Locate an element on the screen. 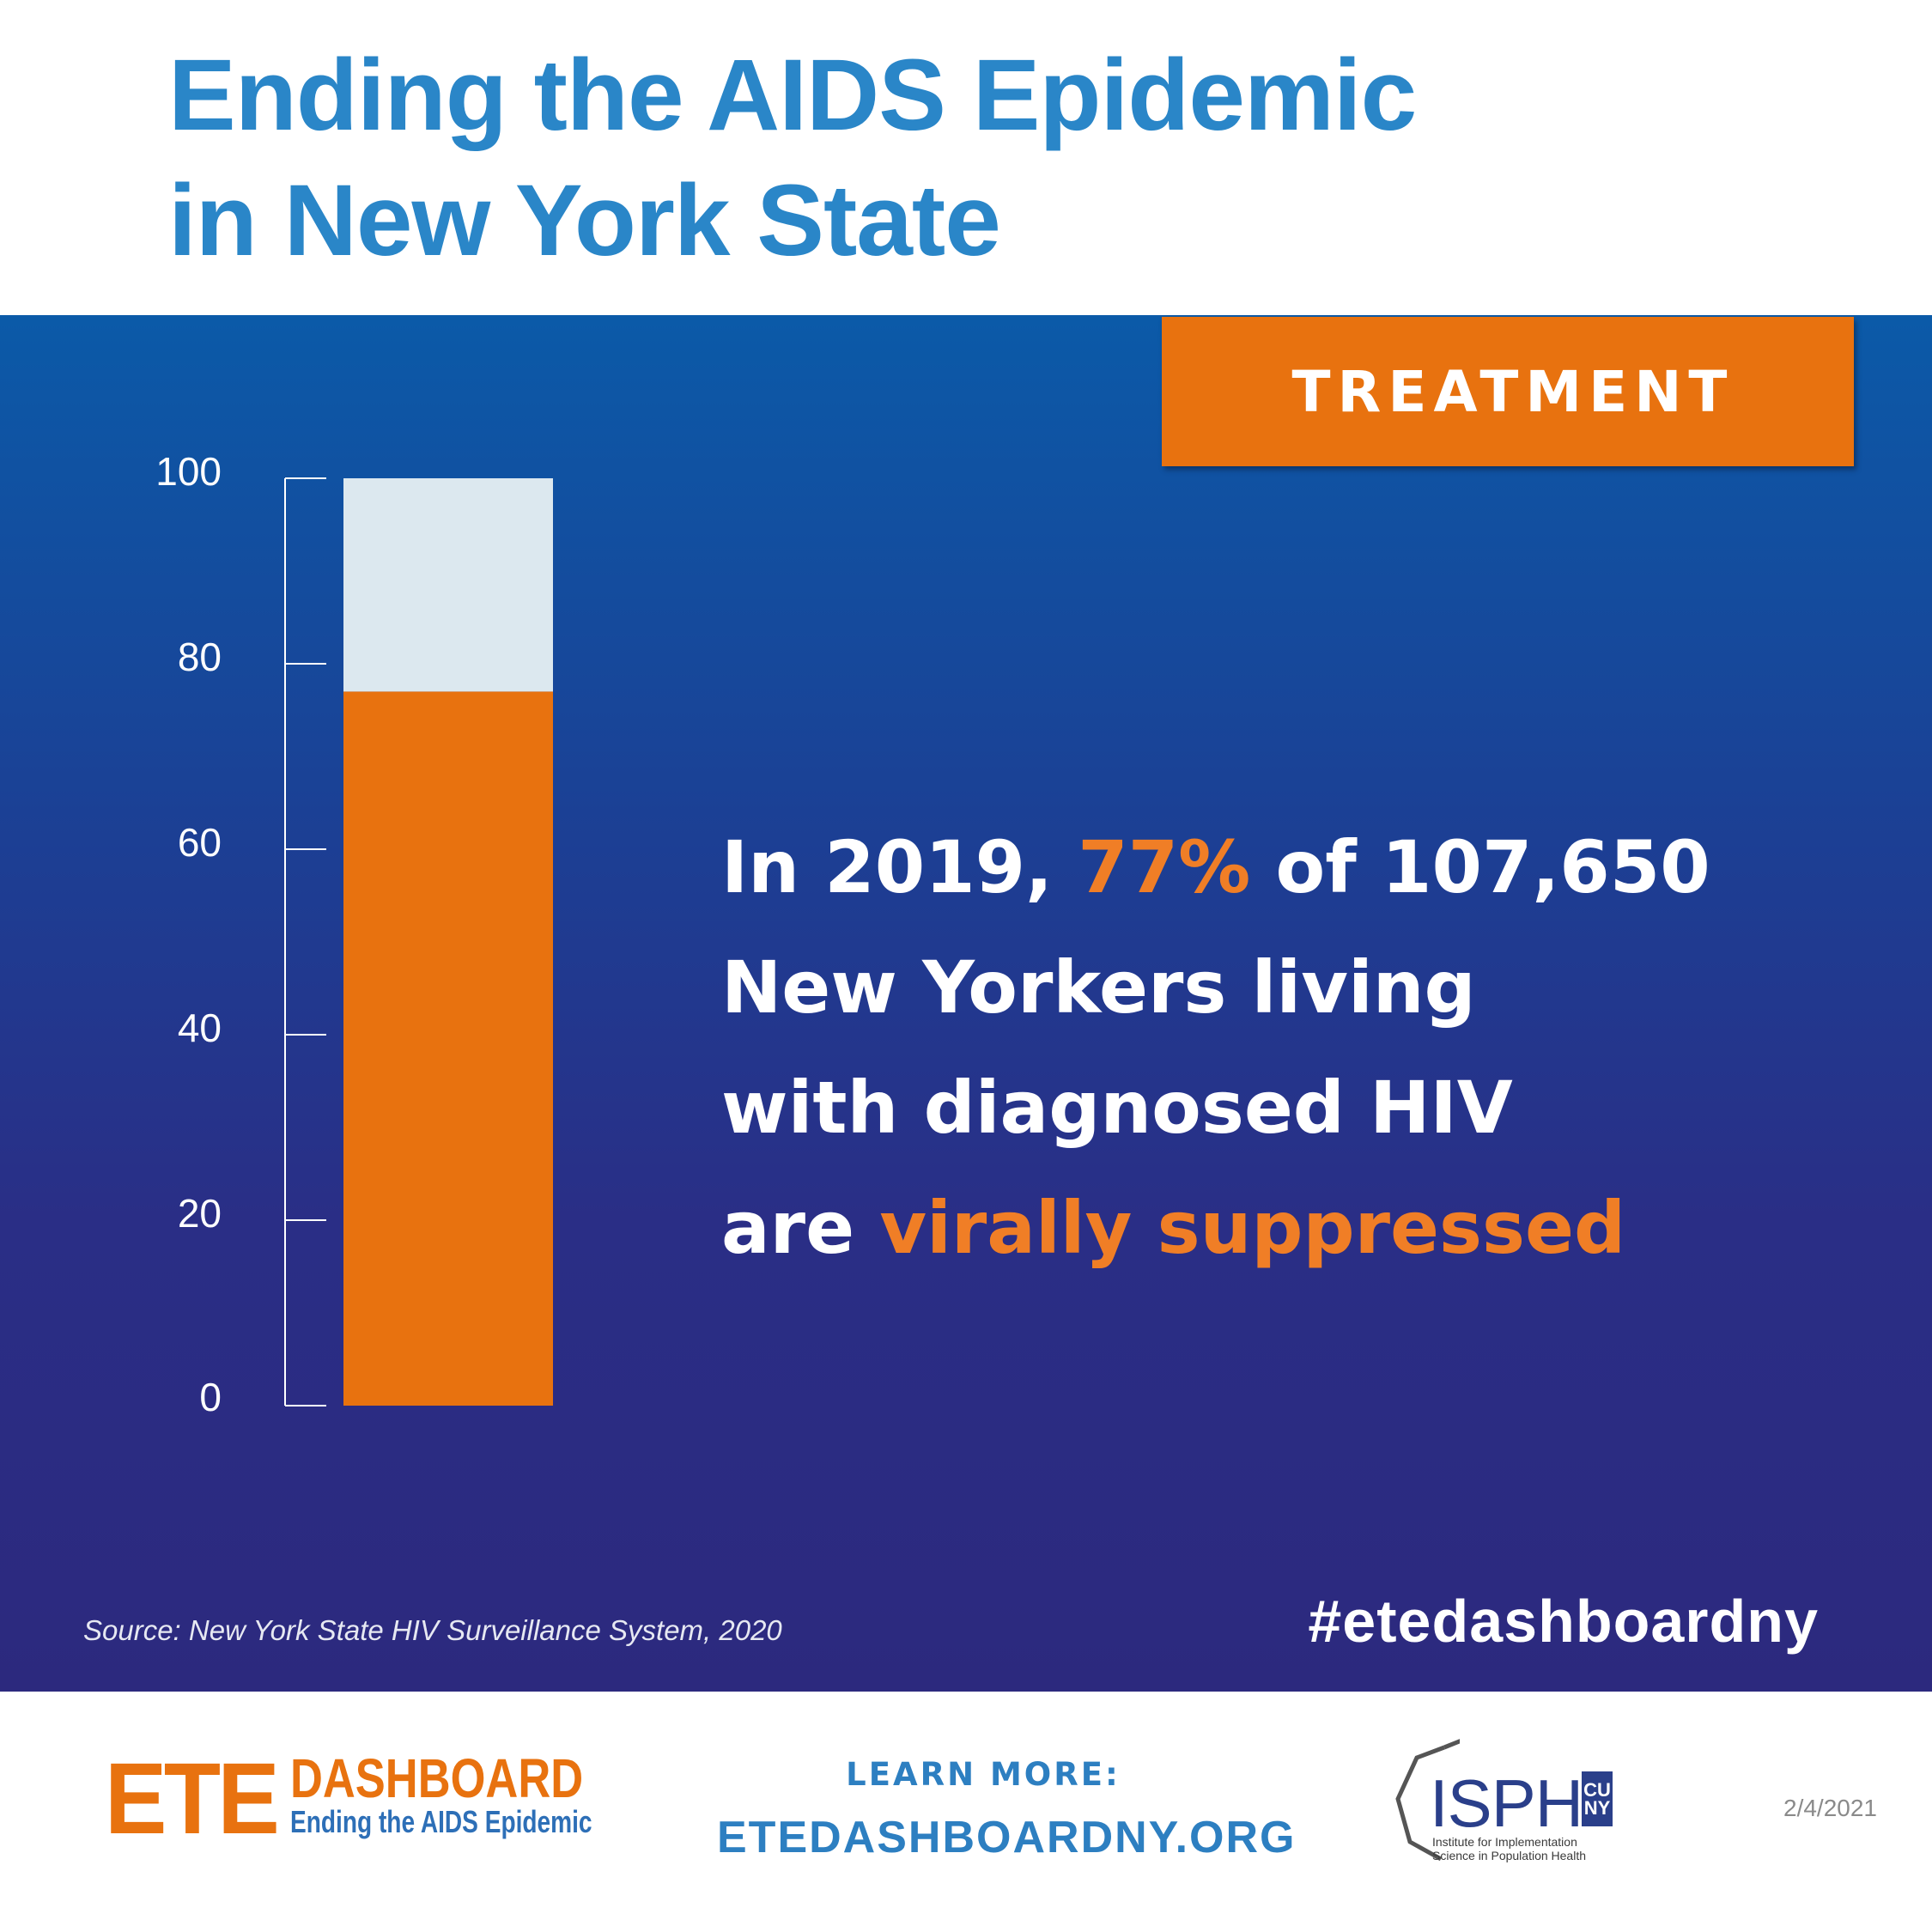 The width and height of the screenshot is (1932, 1932). treatment-badge: TREATMENT is located at coordinates (1508, 391).